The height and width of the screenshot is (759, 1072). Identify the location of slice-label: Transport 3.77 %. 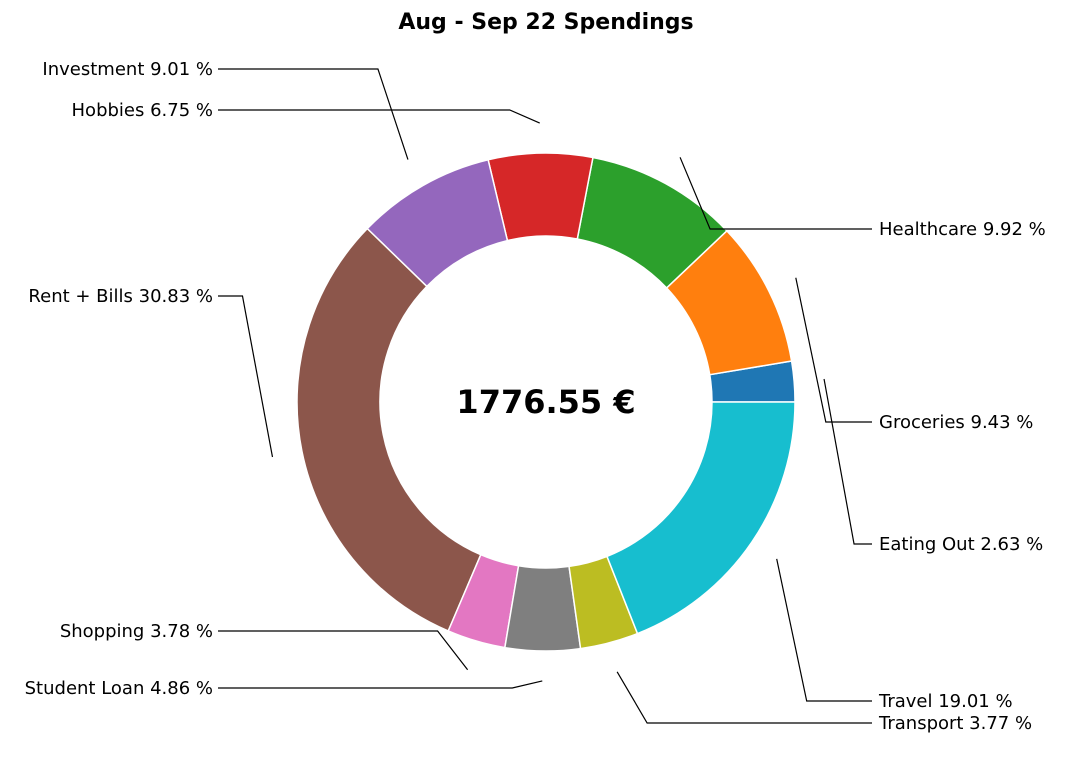
(955, 723).